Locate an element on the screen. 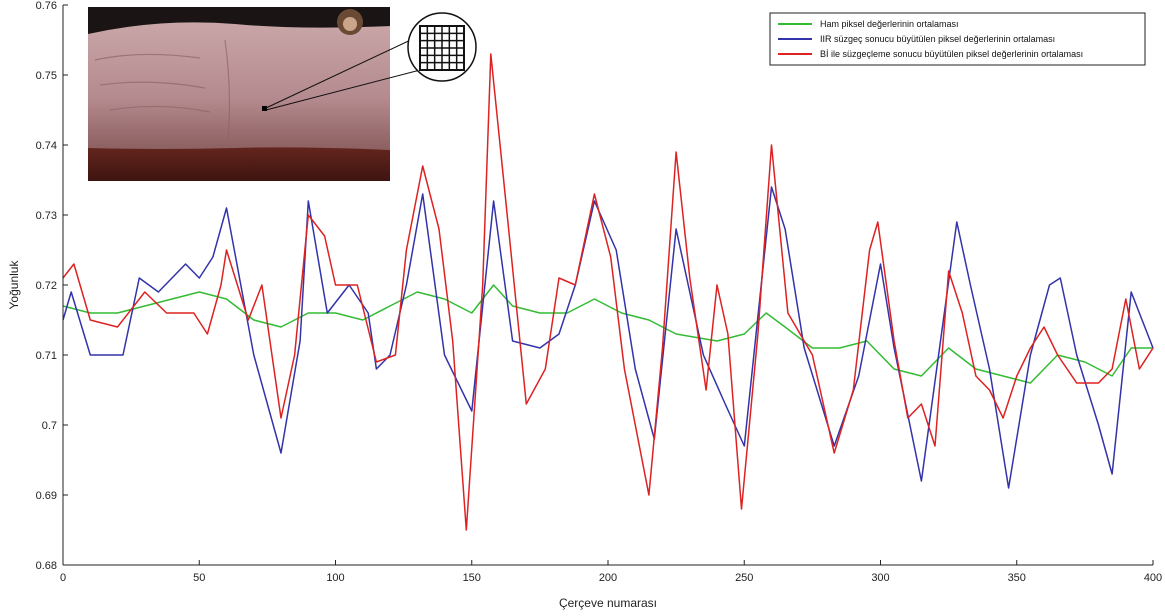  x-tick-label: 350 is located at coordinates (1017, 578).